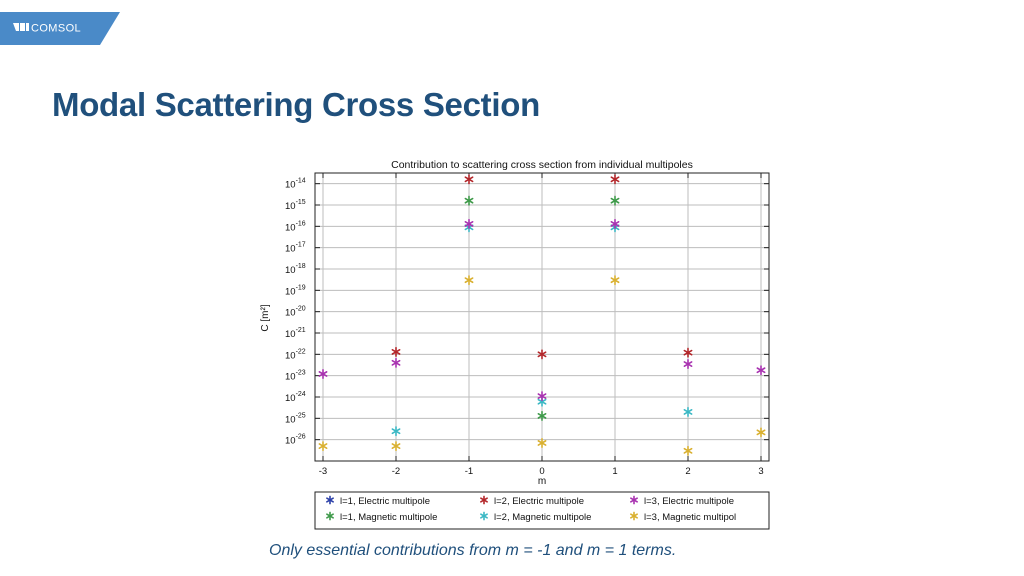  I want to click on legend-frame, so click(542, 510).